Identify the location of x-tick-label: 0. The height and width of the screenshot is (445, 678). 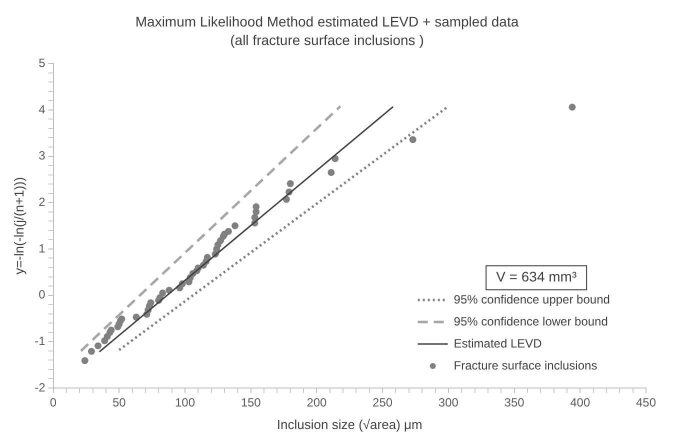
(53, 403).